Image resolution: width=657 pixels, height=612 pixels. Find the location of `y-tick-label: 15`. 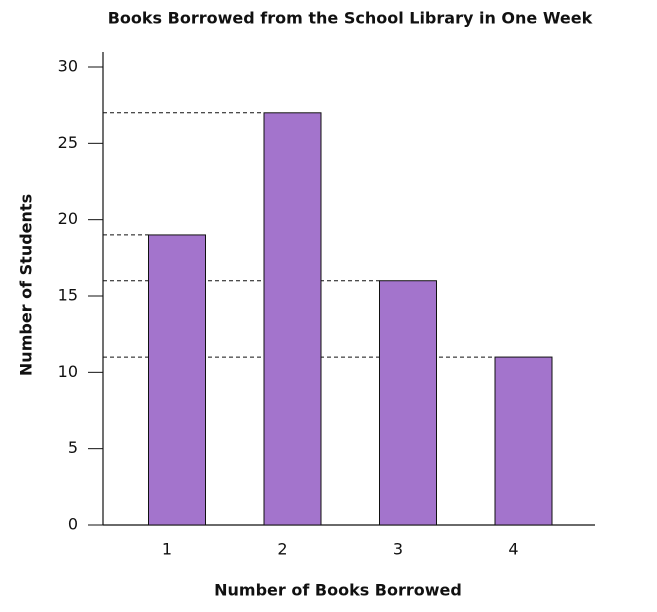

y-tick-label: 15 is located at coordinates (68, 295).